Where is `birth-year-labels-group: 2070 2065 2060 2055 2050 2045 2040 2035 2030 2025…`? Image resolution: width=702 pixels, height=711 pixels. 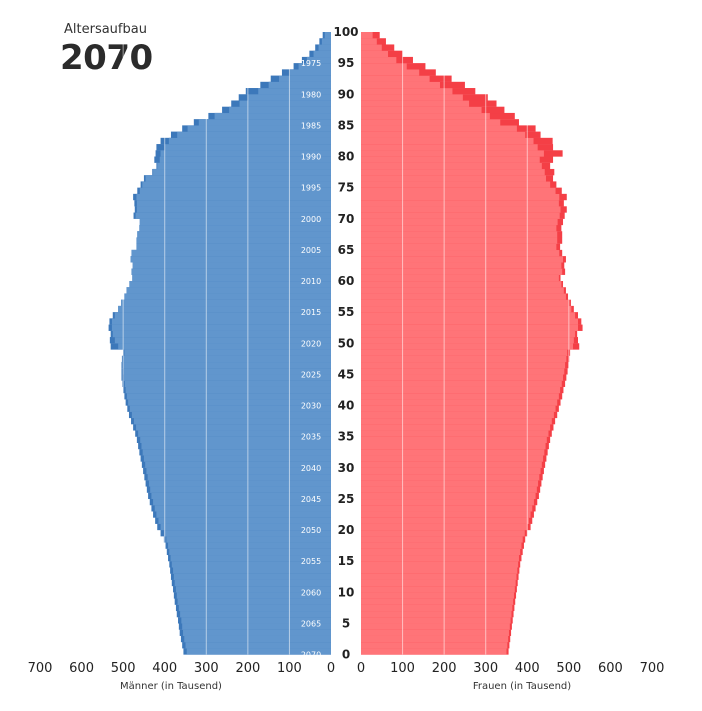
birth-year-labels-group: 2070 2065 2060 2055 2050 2045 2040 2035 2030 2025… is located at coordinates (311, 359).